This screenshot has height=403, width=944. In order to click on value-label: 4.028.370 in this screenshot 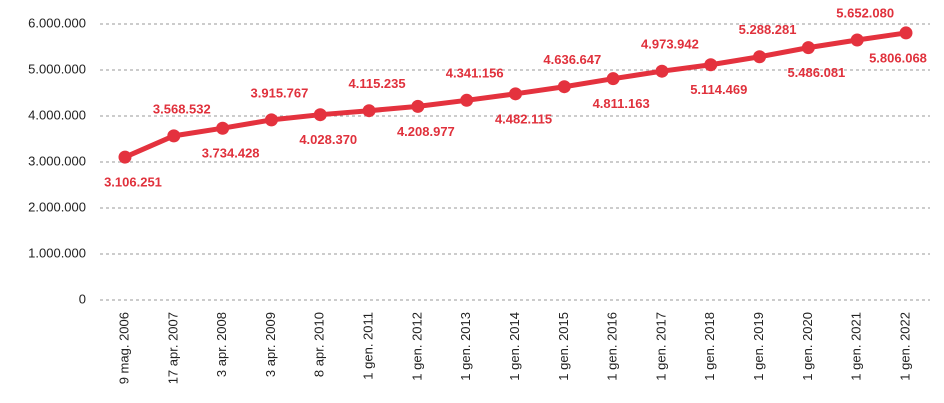, I will do `click(328, 139)`.